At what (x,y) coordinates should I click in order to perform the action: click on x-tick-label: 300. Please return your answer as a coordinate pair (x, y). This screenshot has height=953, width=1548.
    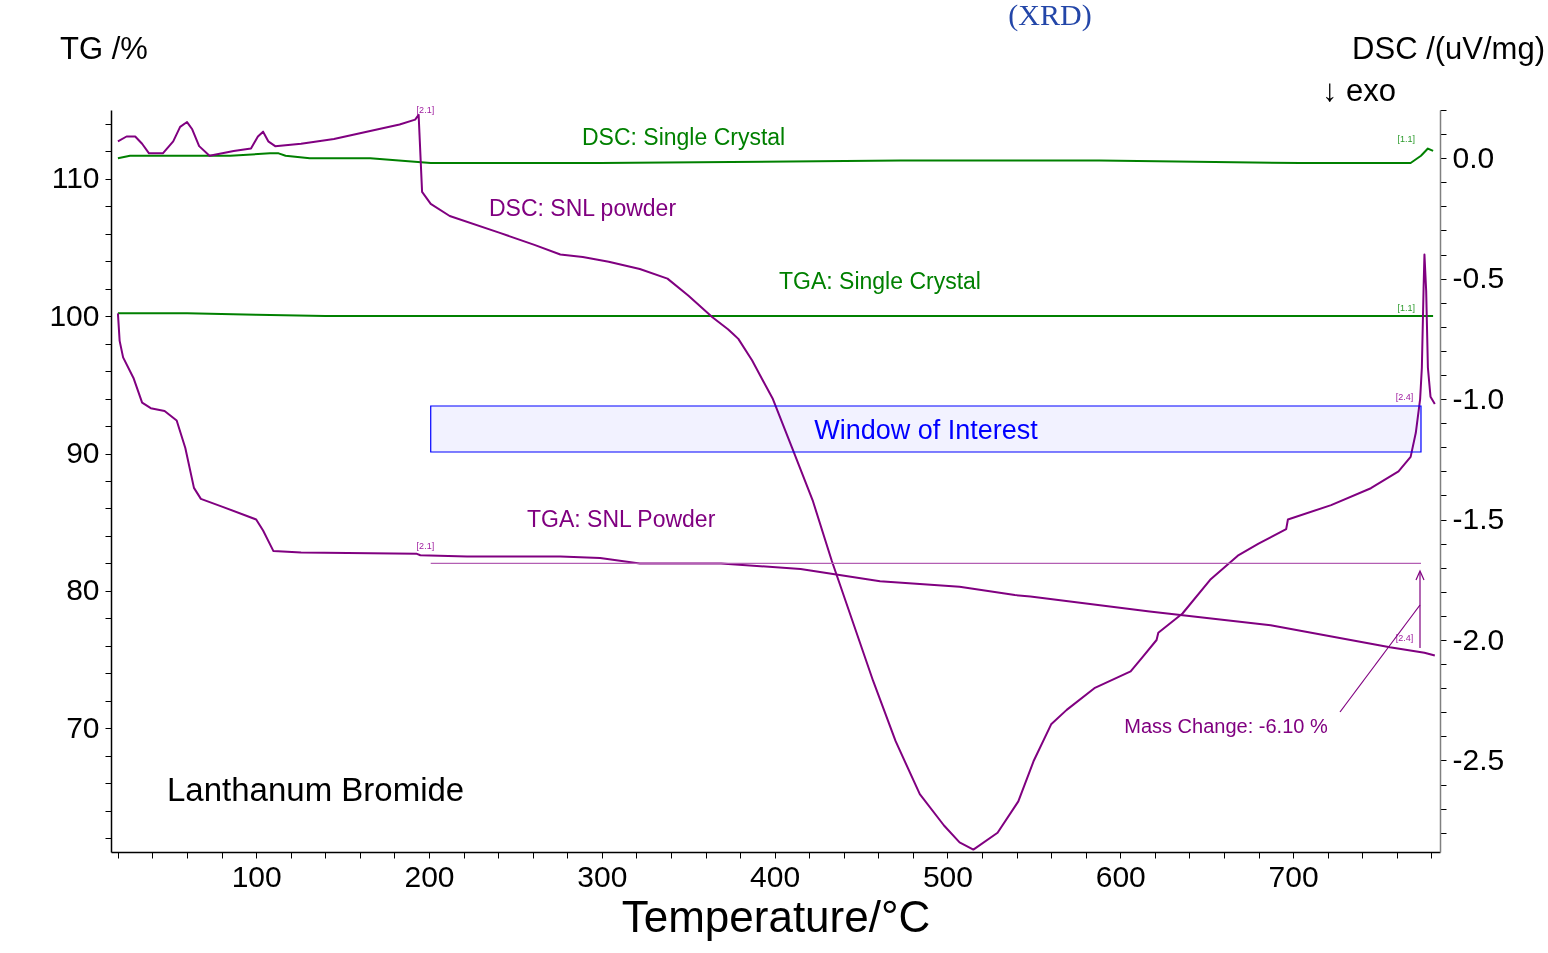
    Looking at the image, I should click on (602, 876).